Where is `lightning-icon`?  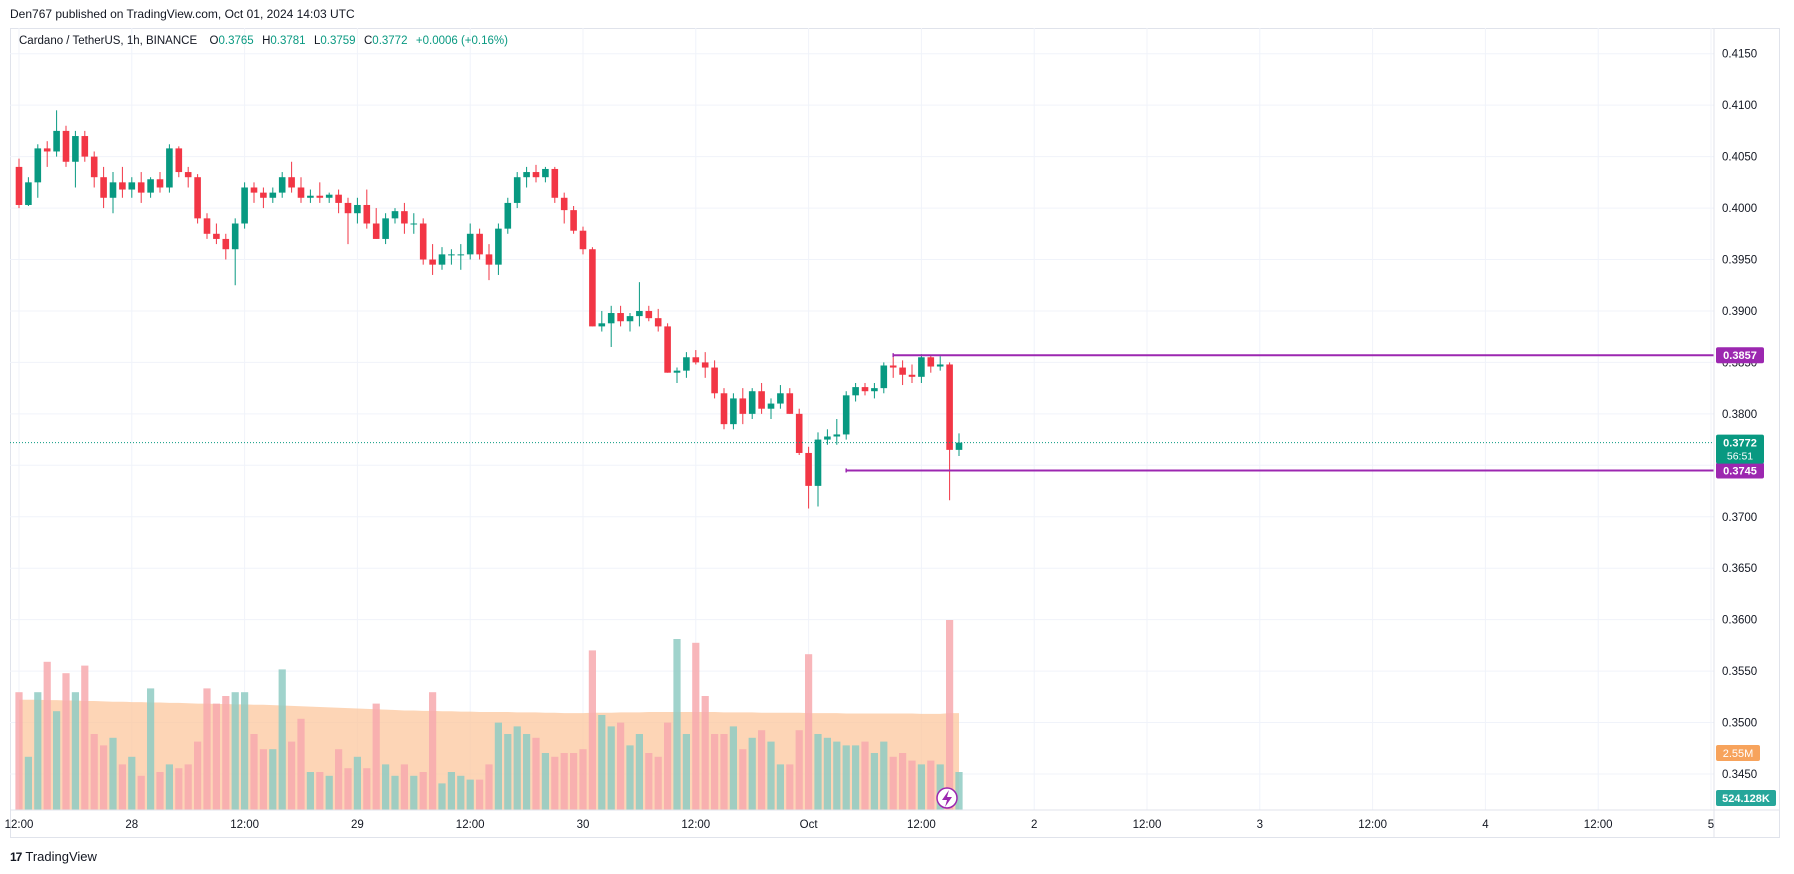 lightning-icon is located at coordinates (947, 798).